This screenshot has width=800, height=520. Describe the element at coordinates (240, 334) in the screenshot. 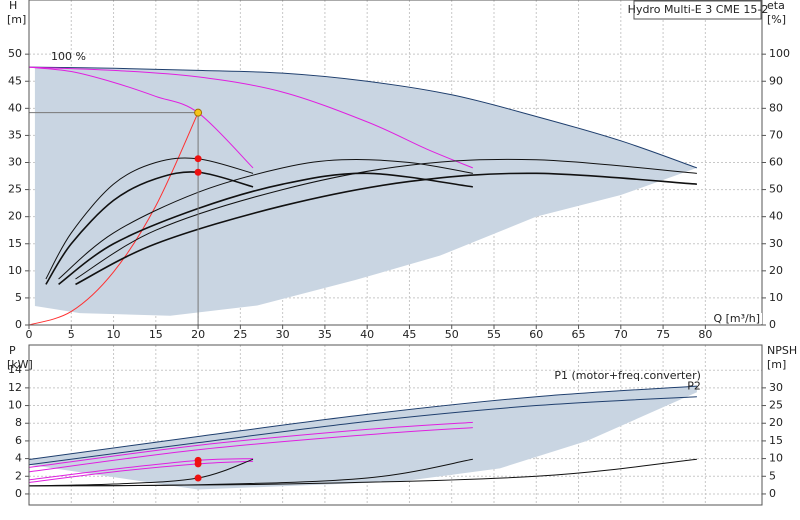

I see `x-tick-label: 25` at that location.